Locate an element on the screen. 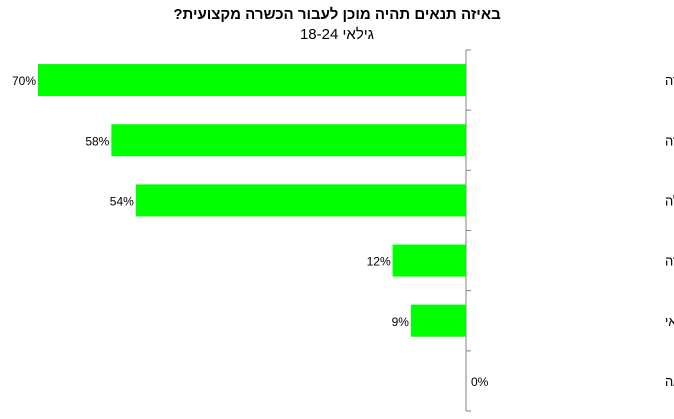 The image size is (674, 419). data-label: 54% is located at coordinates (122, 201).